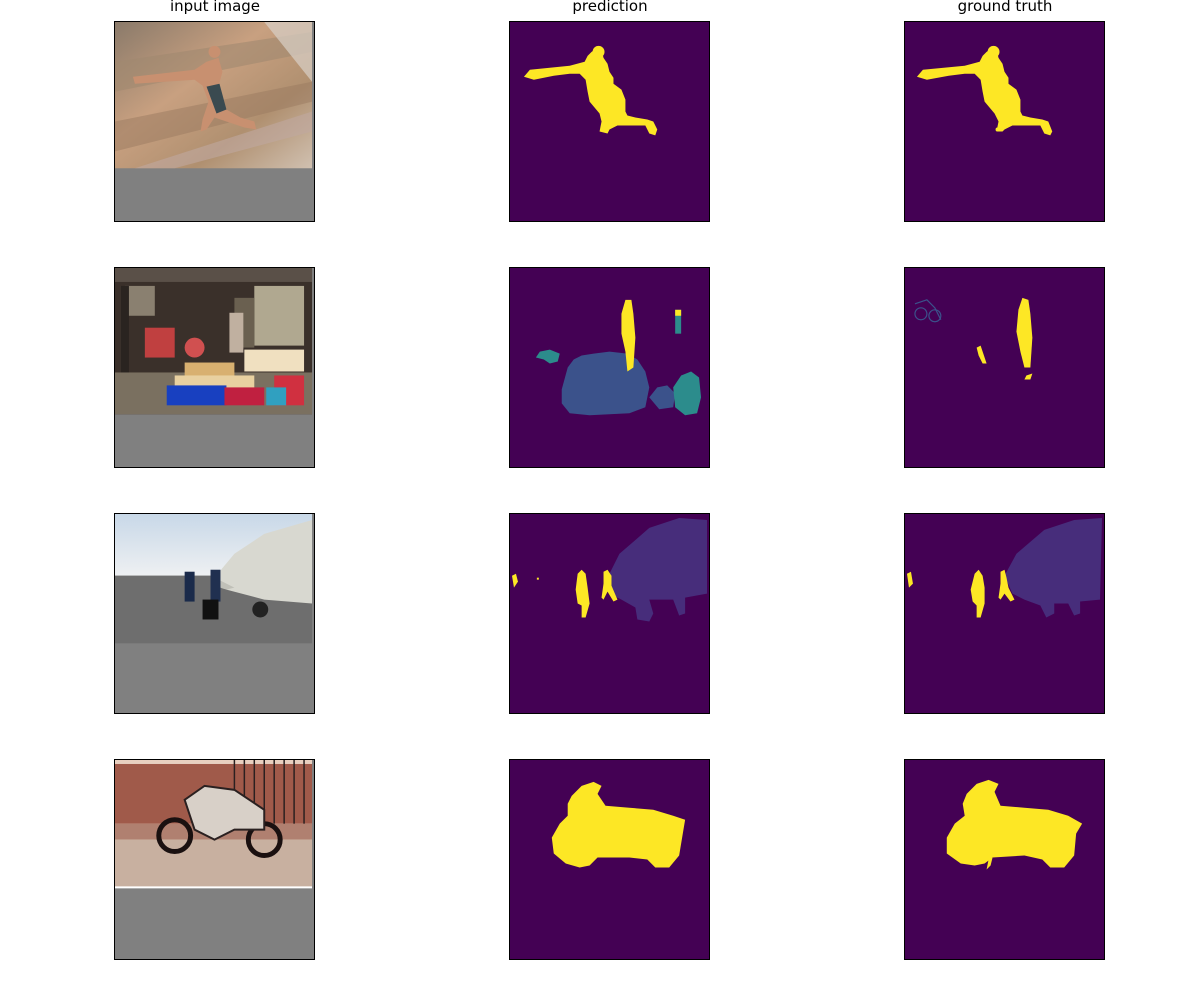 The width and height of the screenshot is (1200, 1000). I want to click on input-image-motorcycle, so click(214, 859).